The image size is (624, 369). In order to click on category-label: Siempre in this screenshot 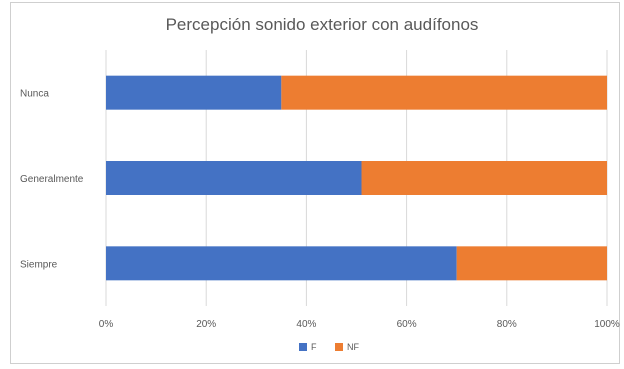, I will do `click(39, 264)`.